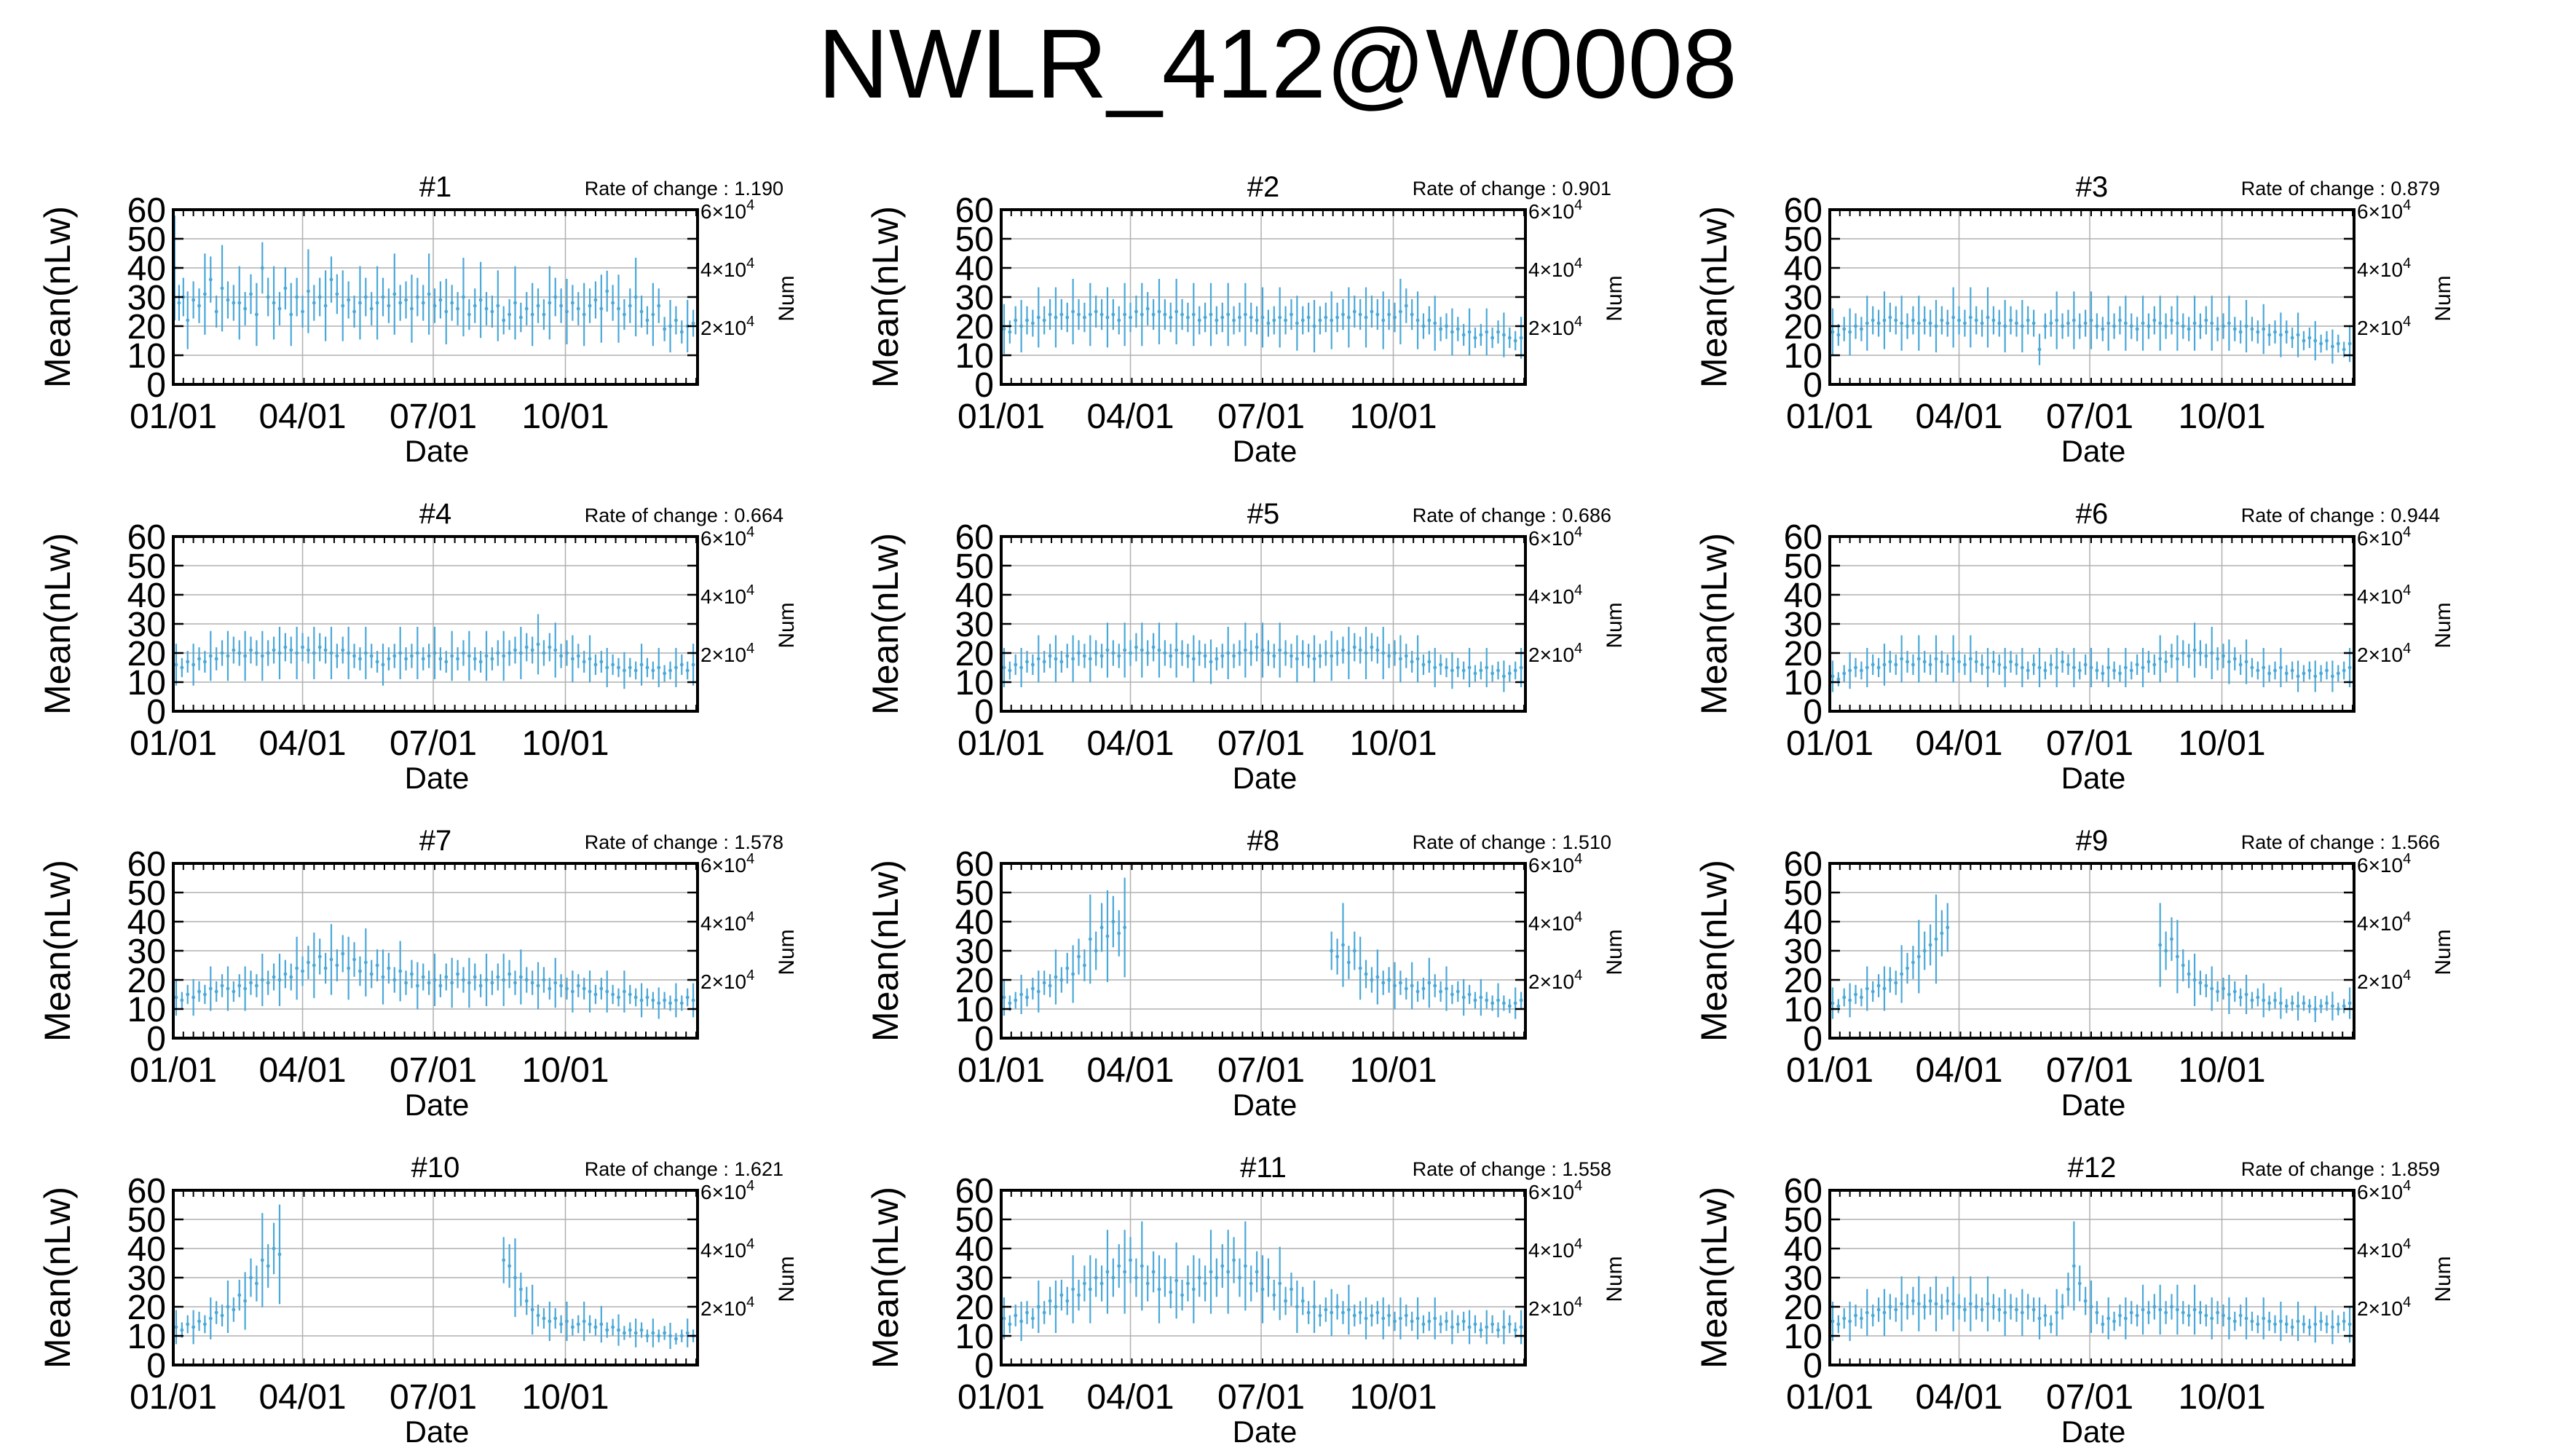  I want to click on subplot-title: #4, so click(435, 514).